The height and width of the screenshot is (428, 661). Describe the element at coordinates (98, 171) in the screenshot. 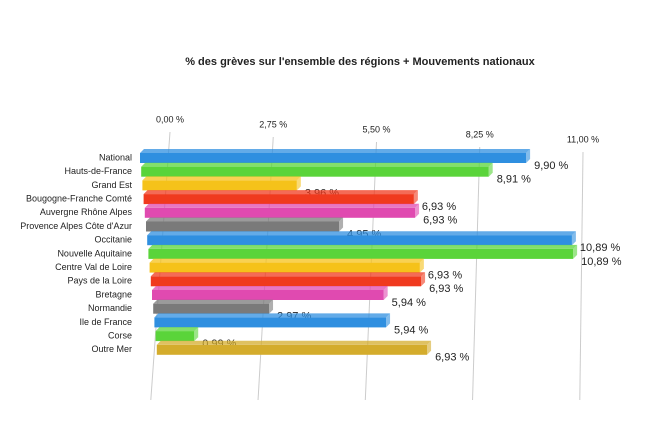

I see `category-label: Hauts-de-France` at that location.